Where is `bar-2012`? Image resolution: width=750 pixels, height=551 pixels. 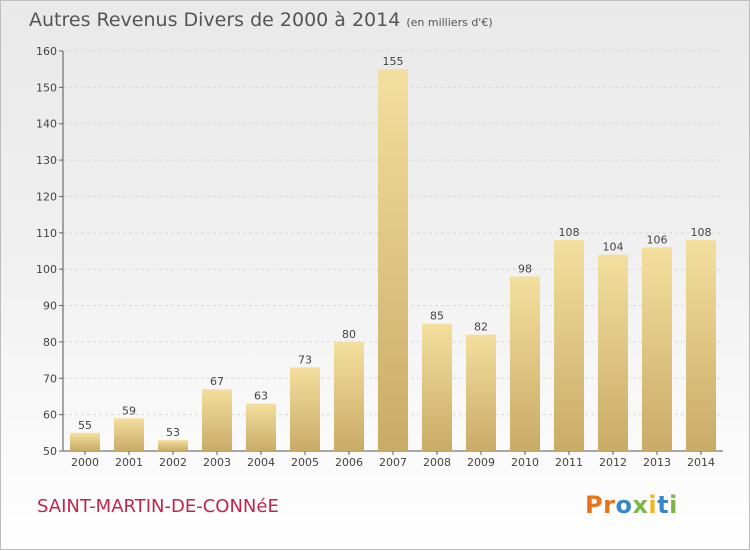
bar-2012 is located at coordinates (613, 352).